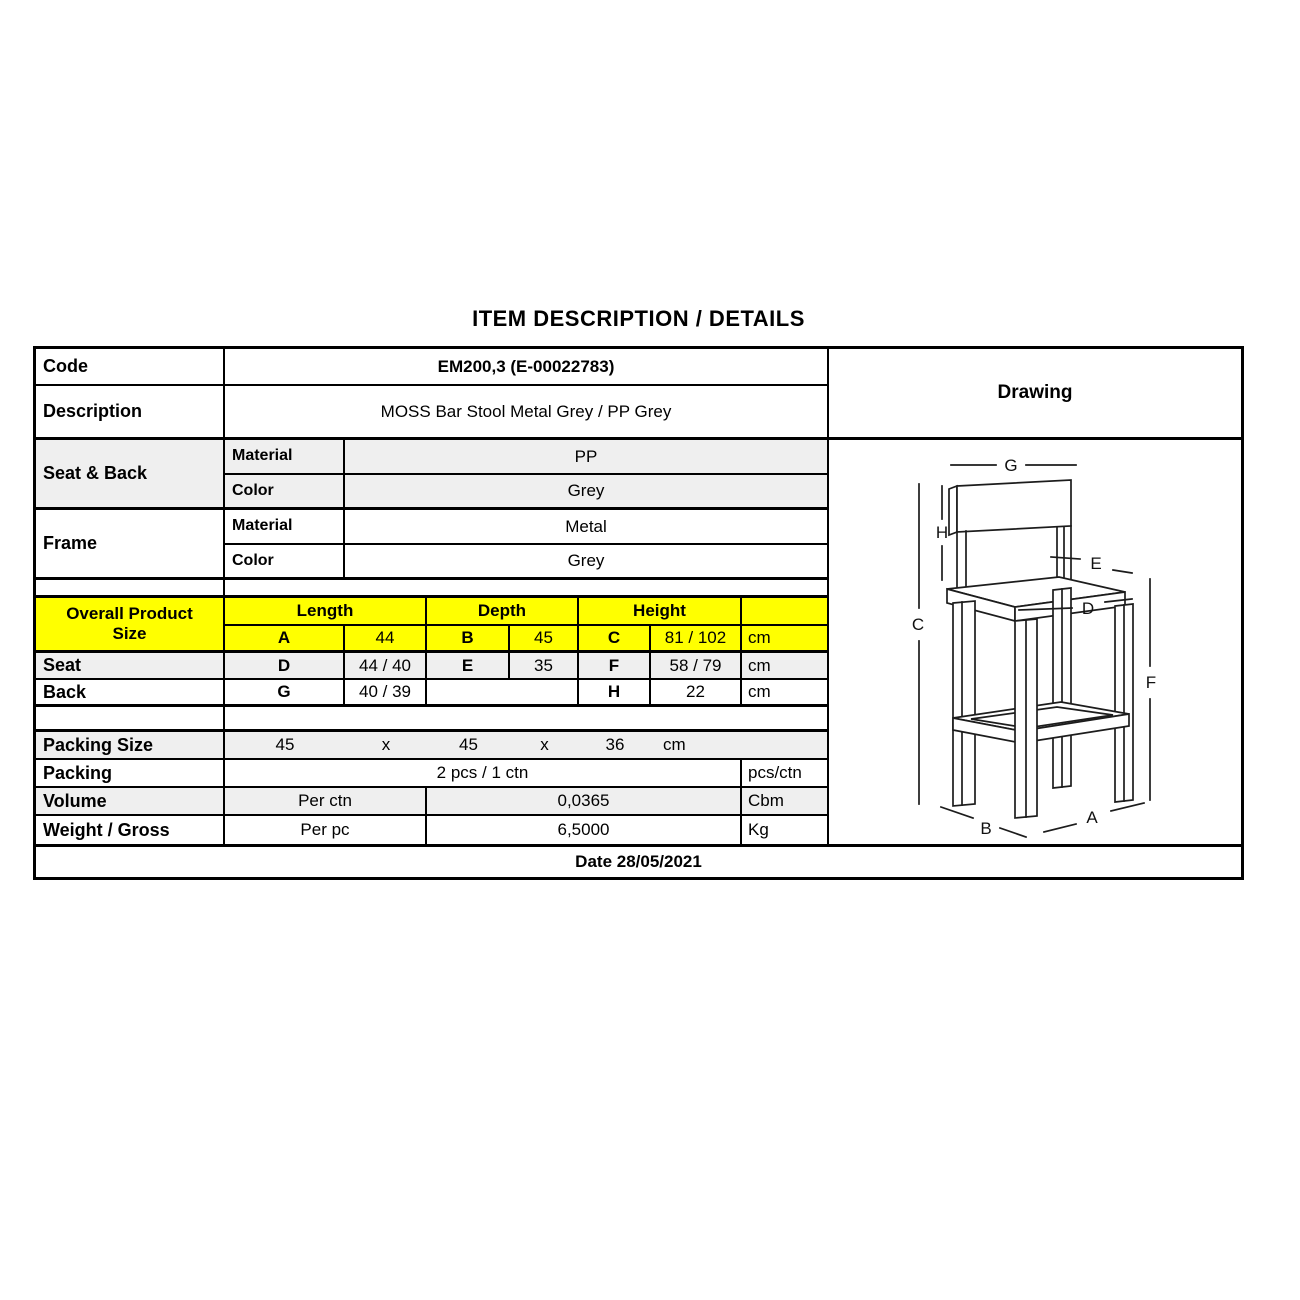 This screenshot has height=1300, width=1300. What do you see at coordinates (130, 746) in the screenshot?
I see `packing-size-label: Packing Size` at bounding box center [130, 746].